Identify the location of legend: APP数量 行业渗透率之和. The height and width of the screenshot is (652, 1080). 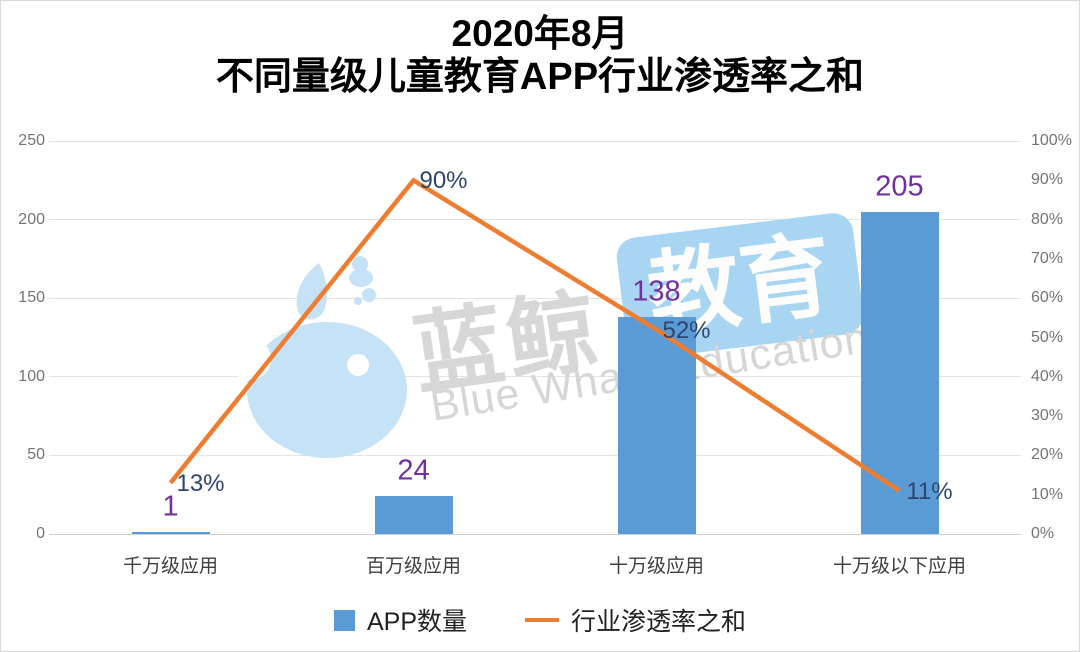
(540, 620).